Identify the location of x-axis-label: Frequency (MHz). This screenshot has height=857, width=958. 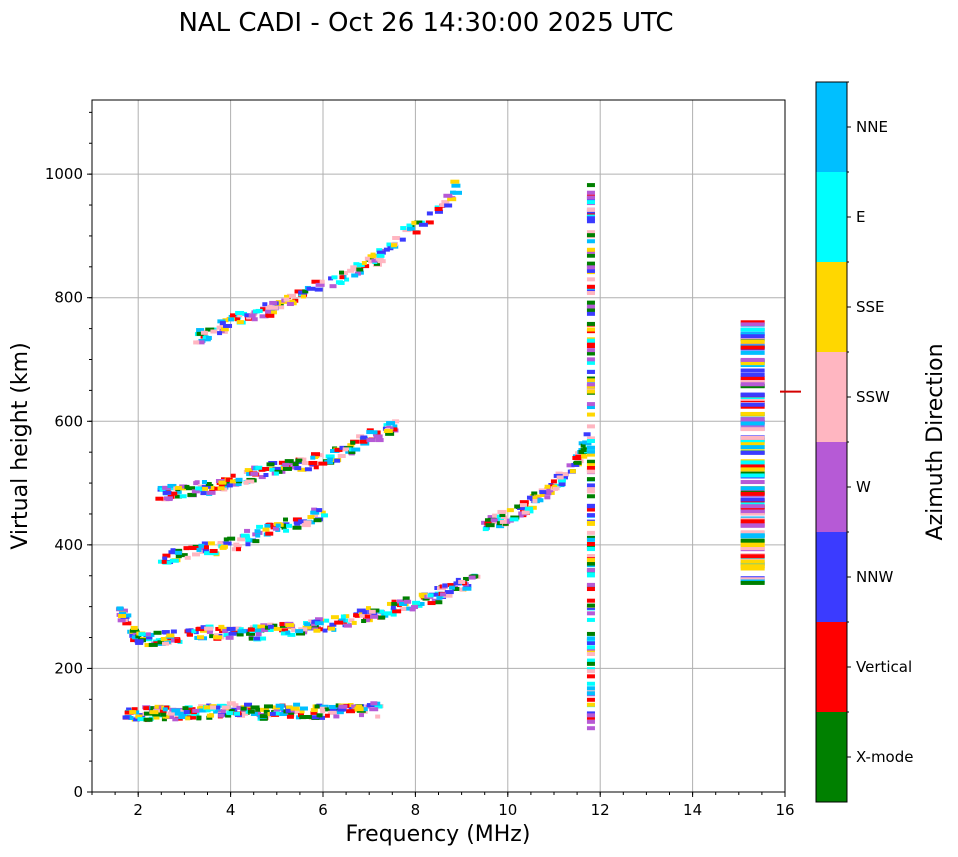
(438, 834).